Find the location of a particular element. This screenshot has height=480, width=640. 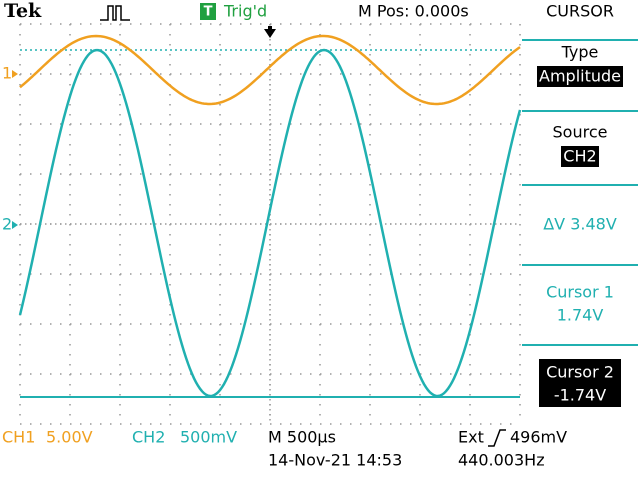

menu-cursor2-label: Cursor 2 is located at coordinates (580, 372).